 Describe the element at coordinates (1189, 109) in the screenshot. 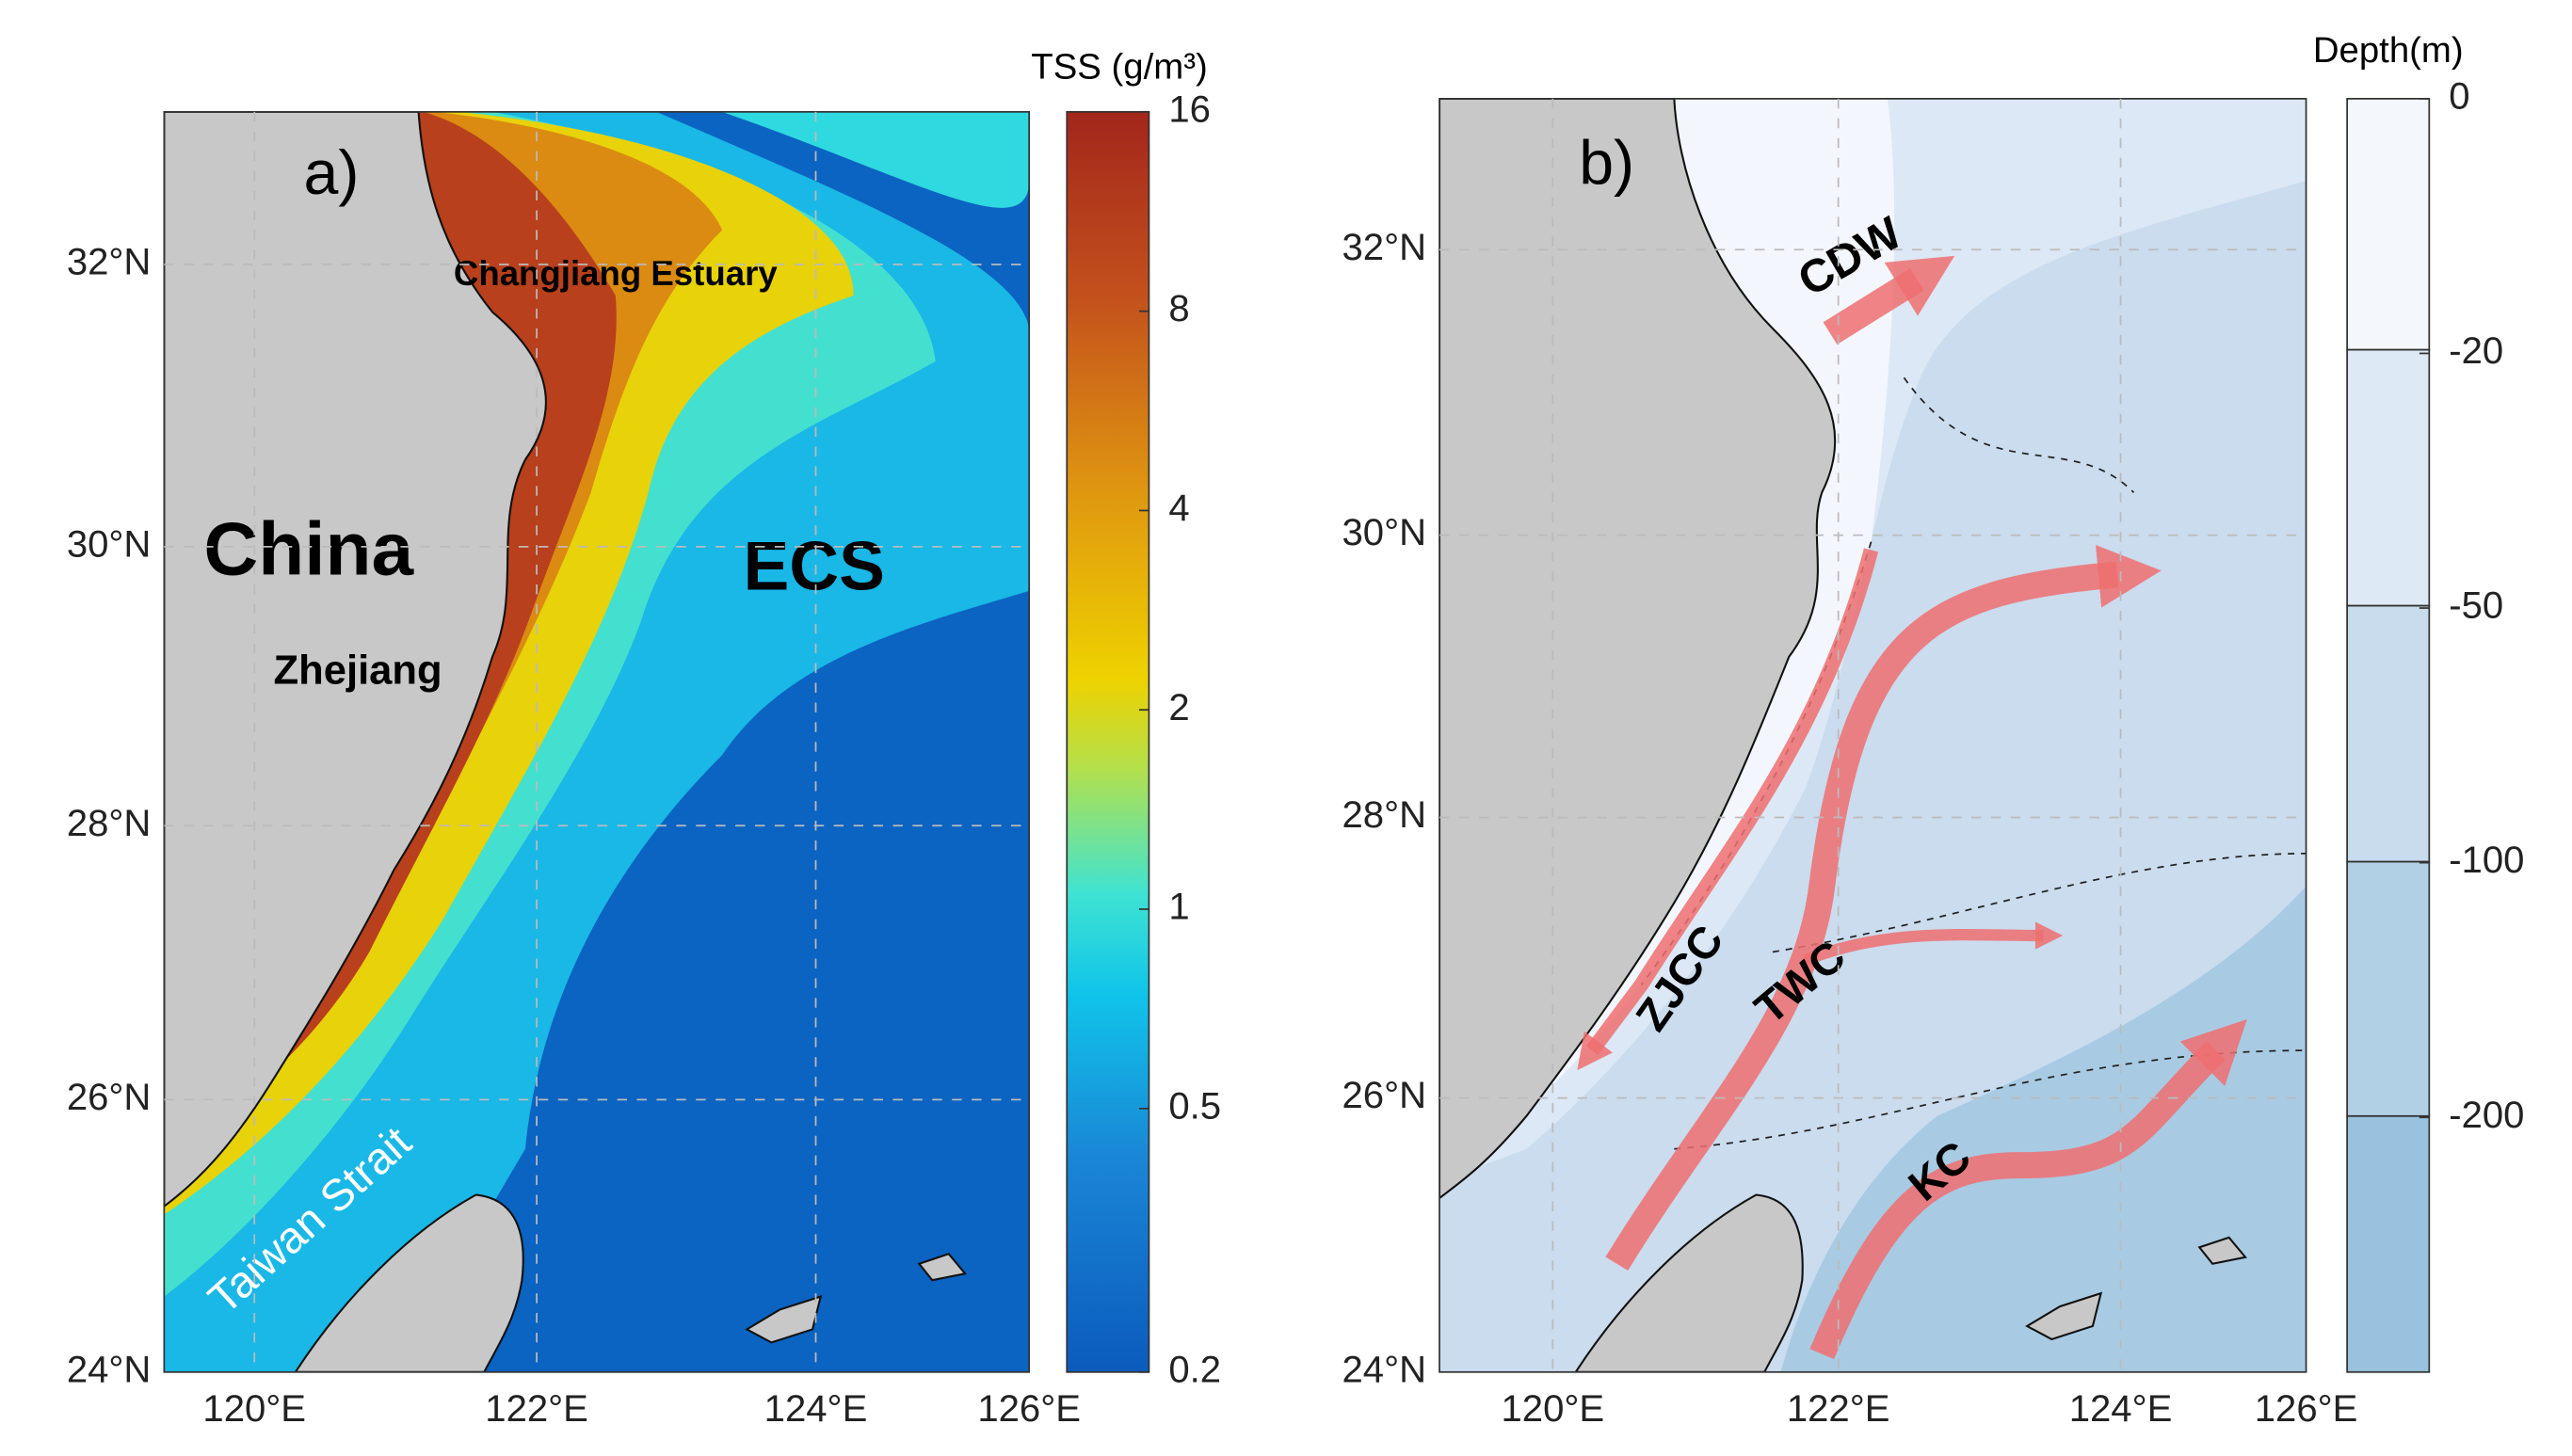

I see `colorbar-tick-label: 16` at that location.